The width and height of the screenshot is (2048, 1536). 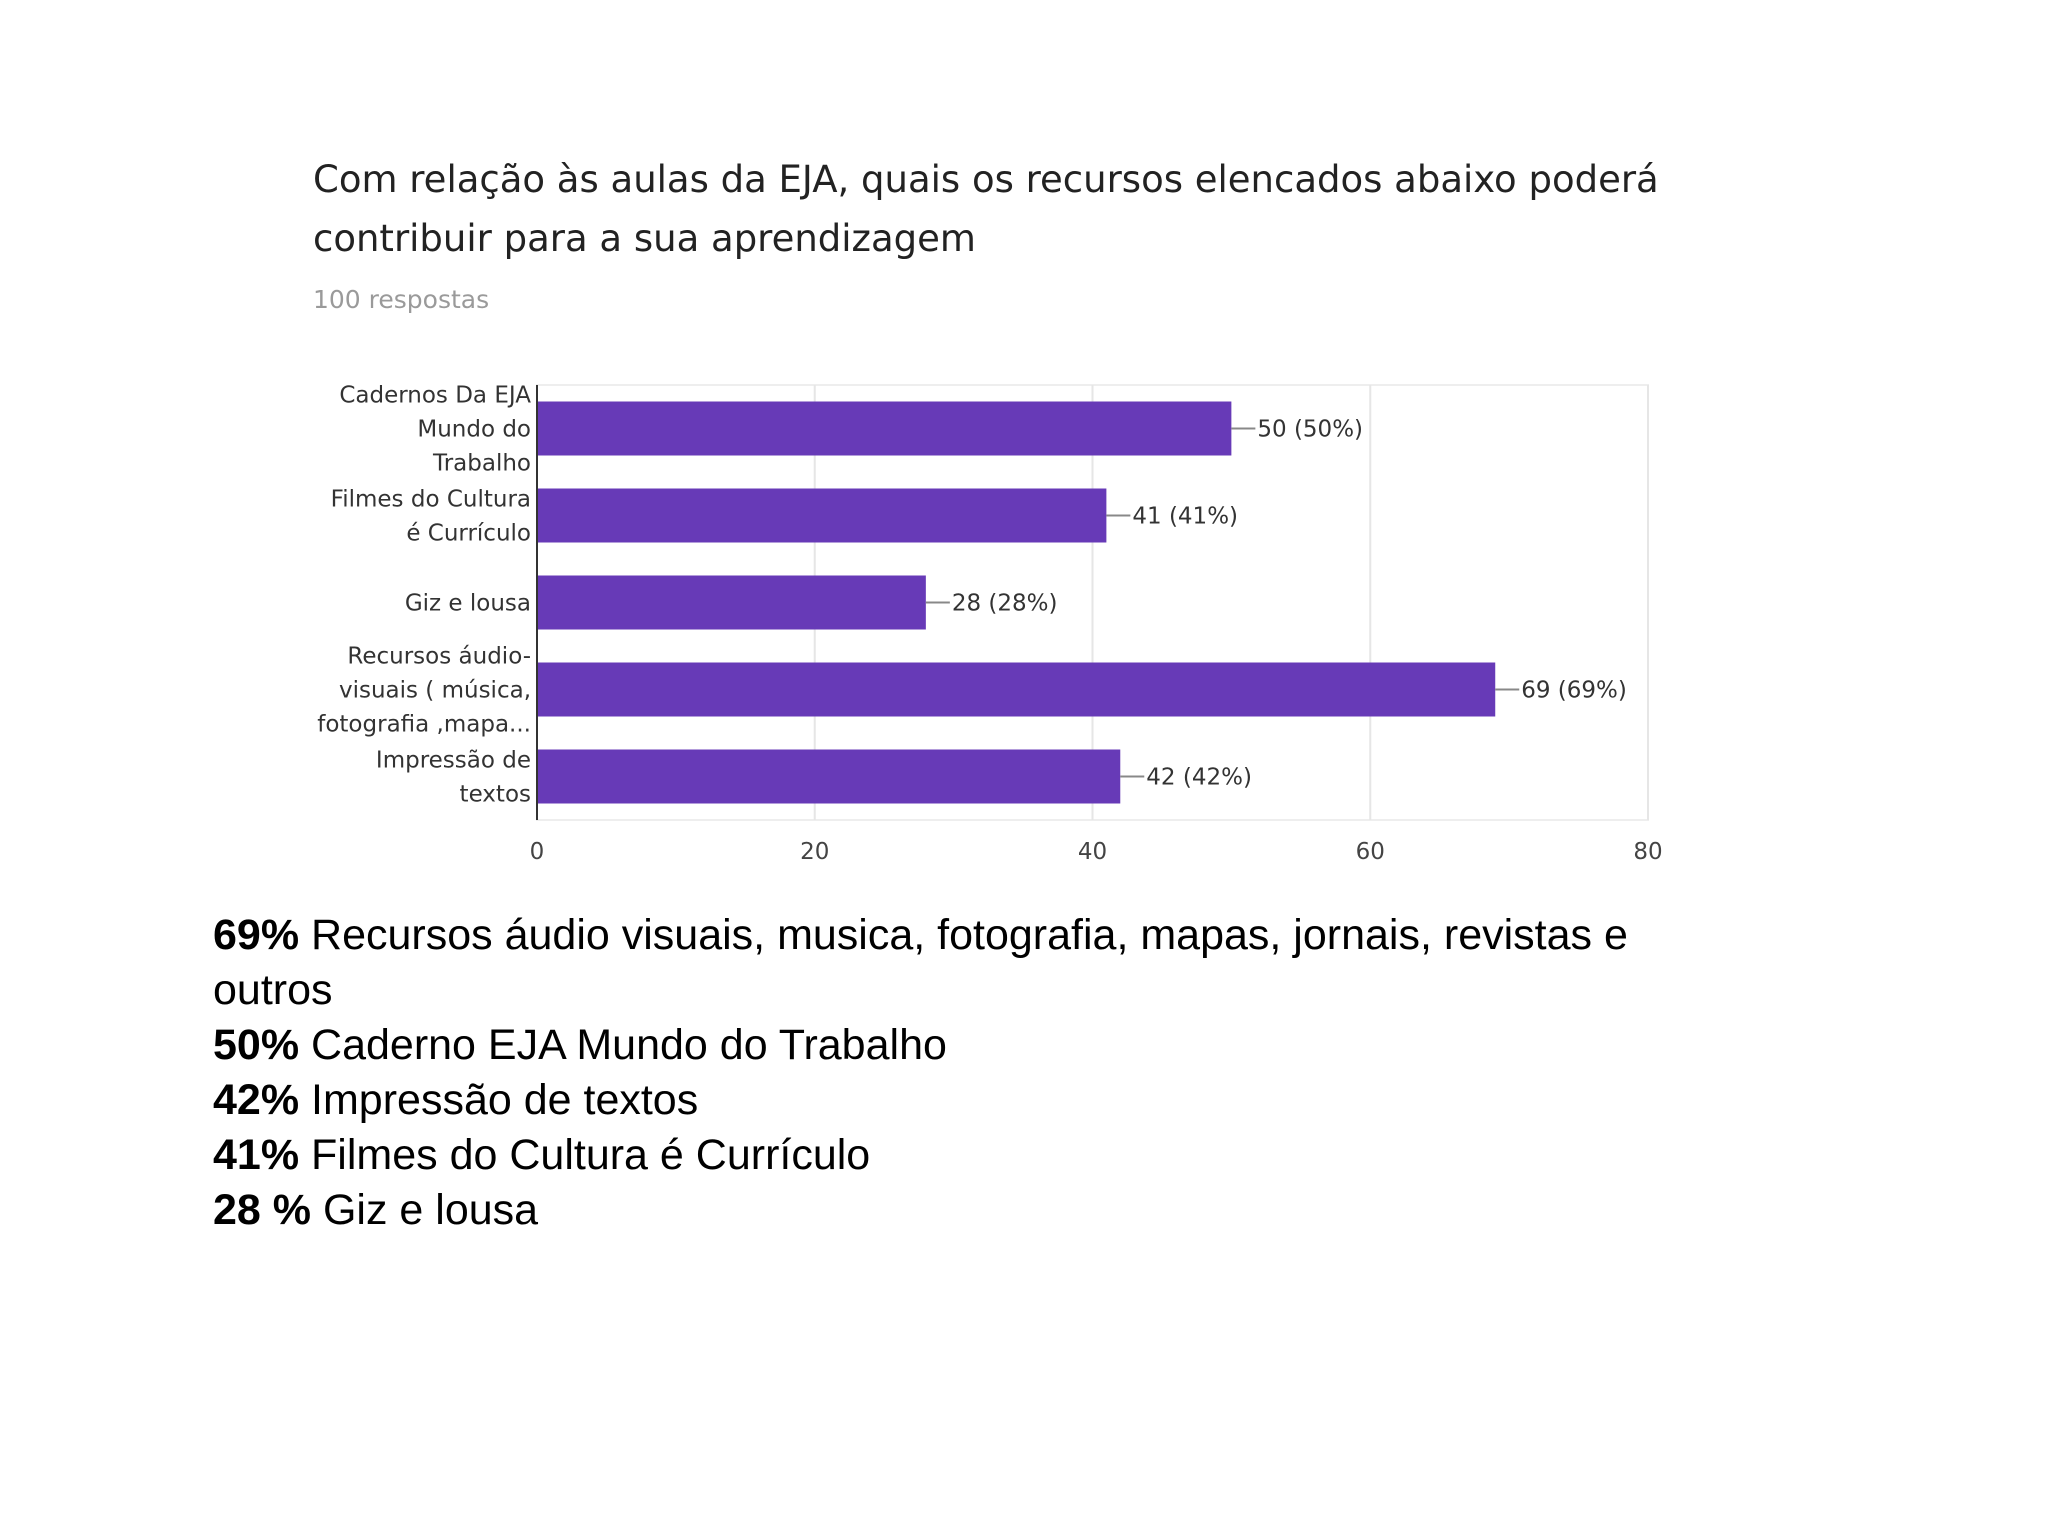 I want to click on x-tick-label: 40, so click(x=1092, y=852).